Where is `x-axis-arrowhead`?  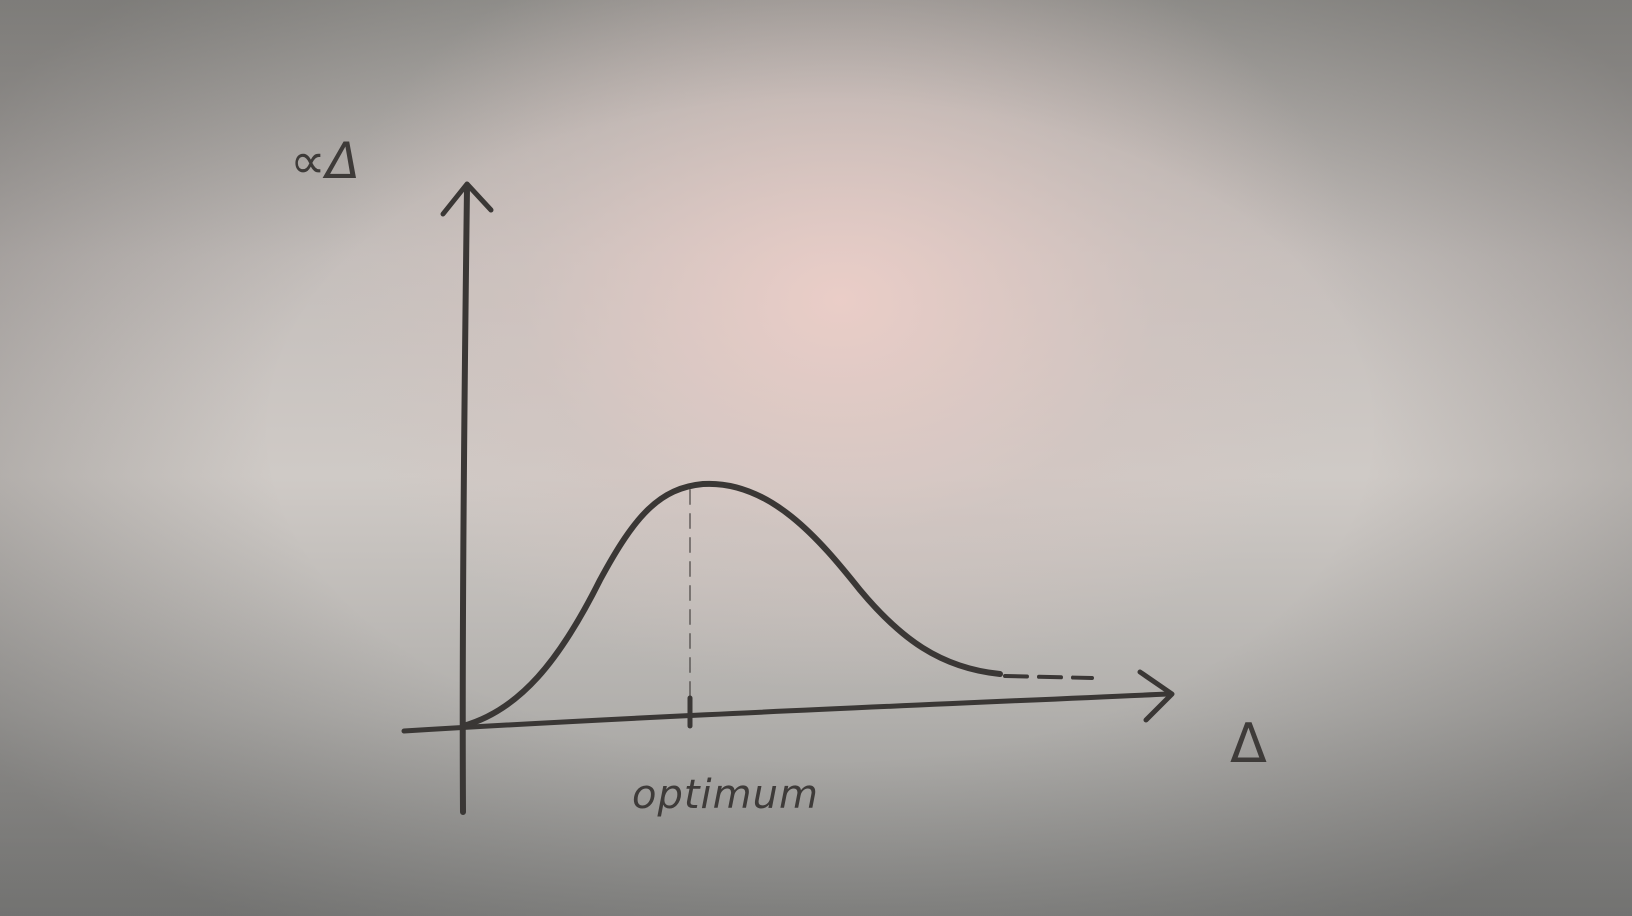
x-axis-arrowhead is located at coordinates (1156, 696).